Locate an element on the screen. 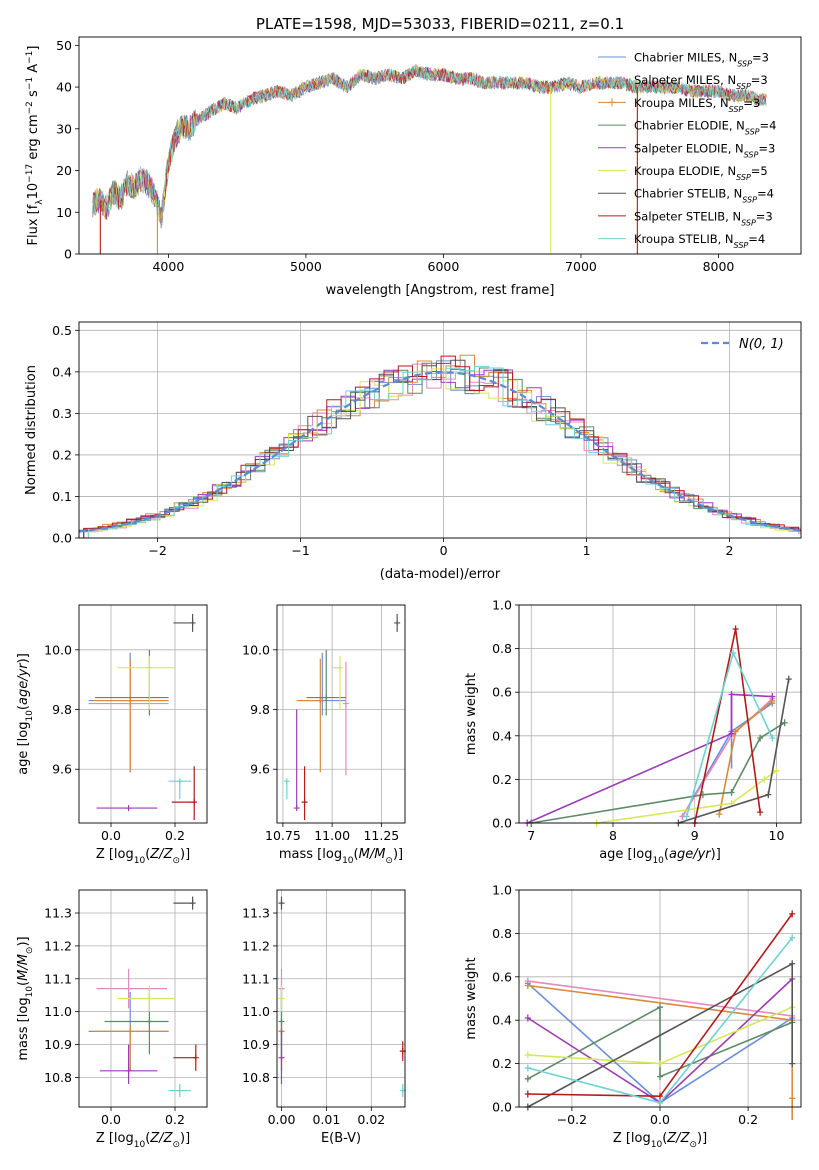 This screenshot has height=1170, width=819. y-axis-label: age [log10(age/yr)] is located at coordinates (25, 714).